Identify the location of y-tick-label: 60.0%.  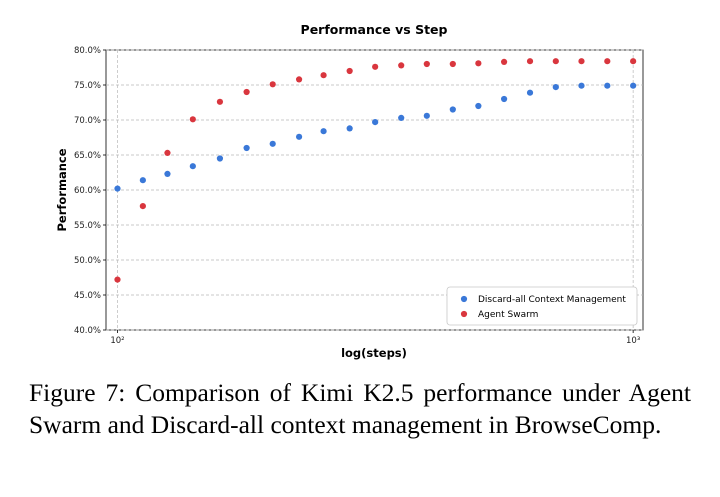
(87, 191).